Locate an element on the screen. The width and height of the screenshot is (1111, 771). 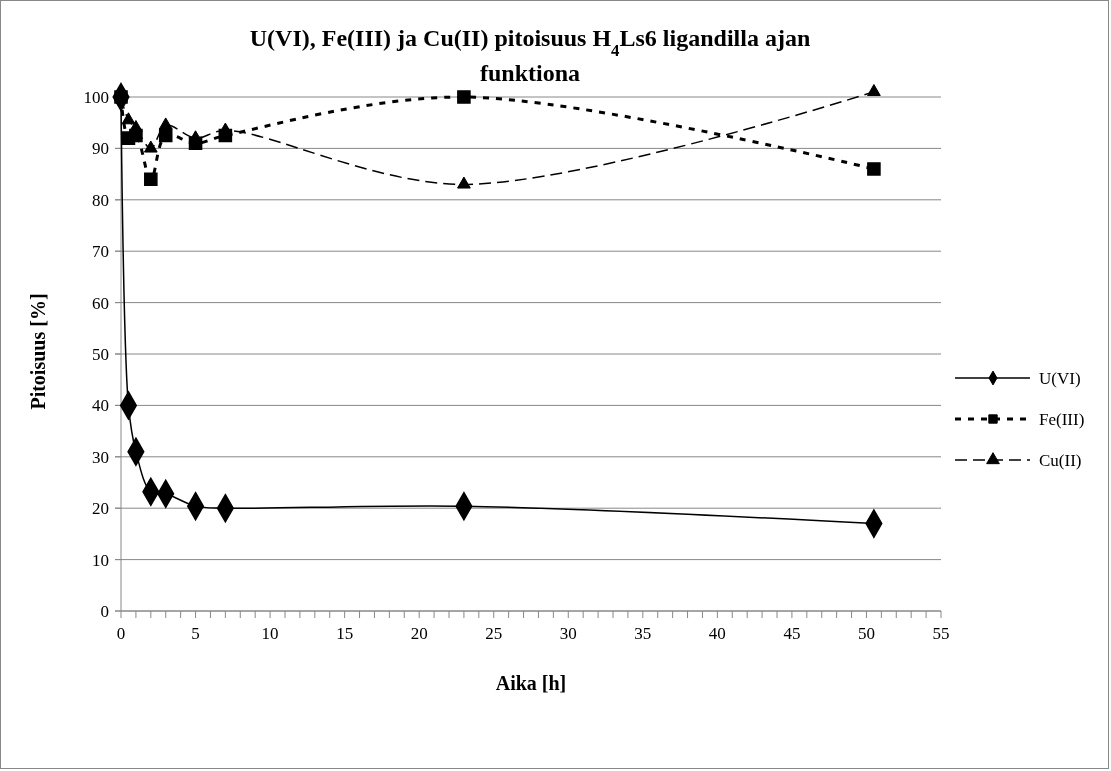
x-tick-label: 45 is located at coordinates (792, 633).